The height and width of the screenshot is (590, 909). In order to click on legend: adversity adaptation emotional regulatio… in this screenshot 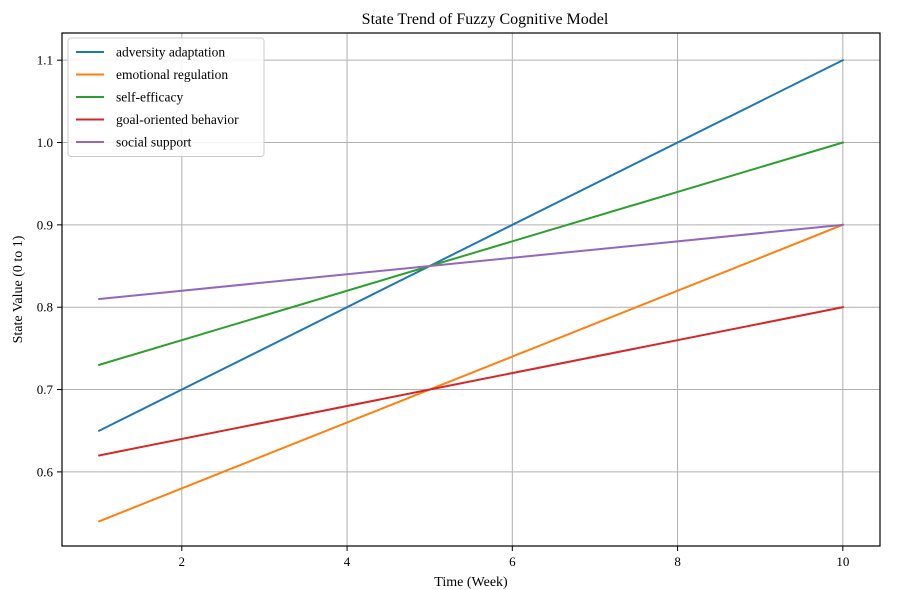, I will do `click(166, 97)`.